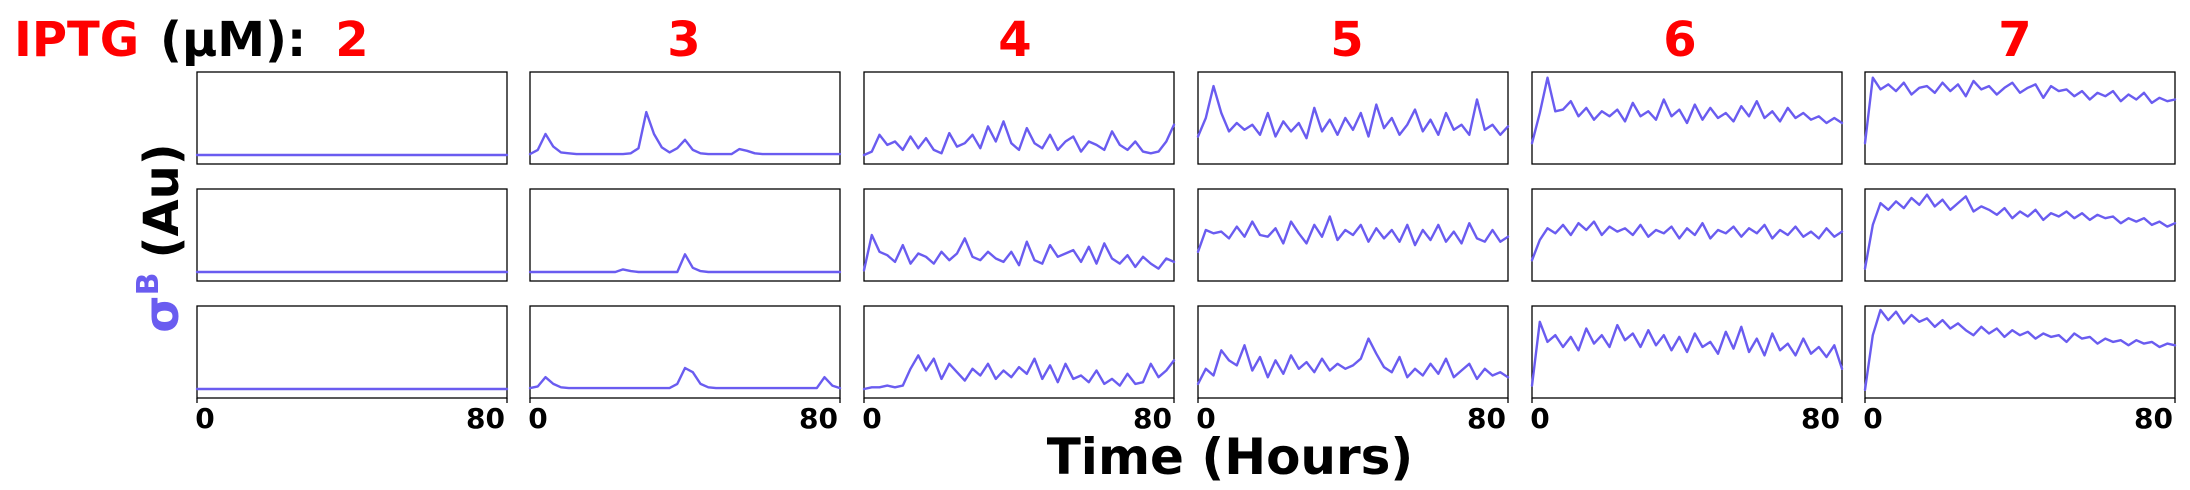  I want to click on iptg-value-3: 3, so click(683, 40).